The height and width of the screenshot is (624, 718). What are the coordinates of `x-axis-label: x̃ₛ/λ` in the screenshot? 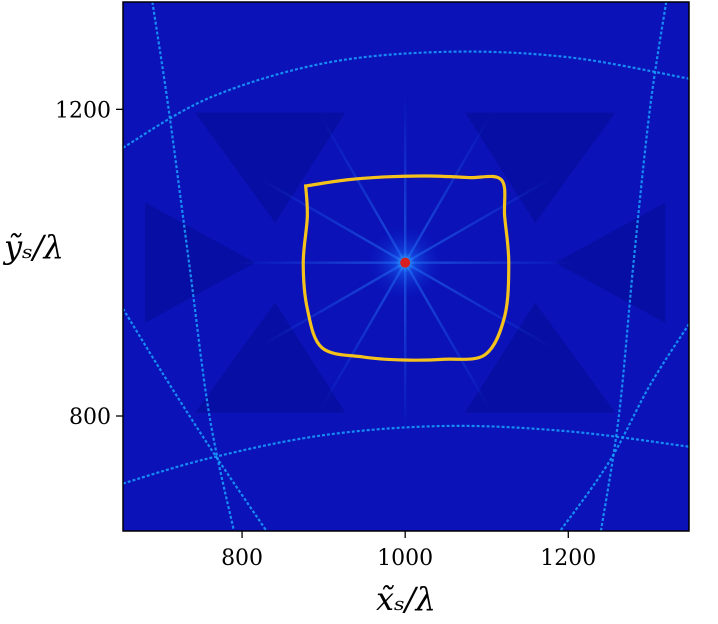 It's located at (406, 599).